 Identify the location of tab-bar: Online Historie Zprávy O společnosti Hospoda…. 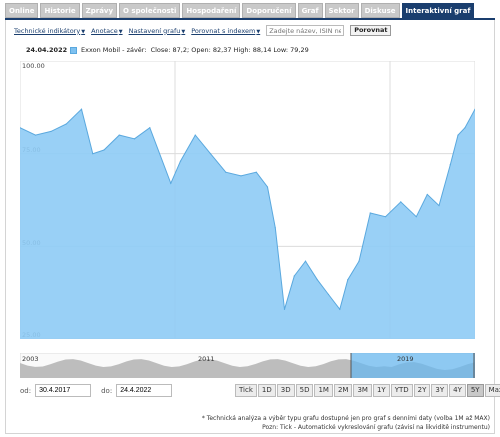
(240, 10).